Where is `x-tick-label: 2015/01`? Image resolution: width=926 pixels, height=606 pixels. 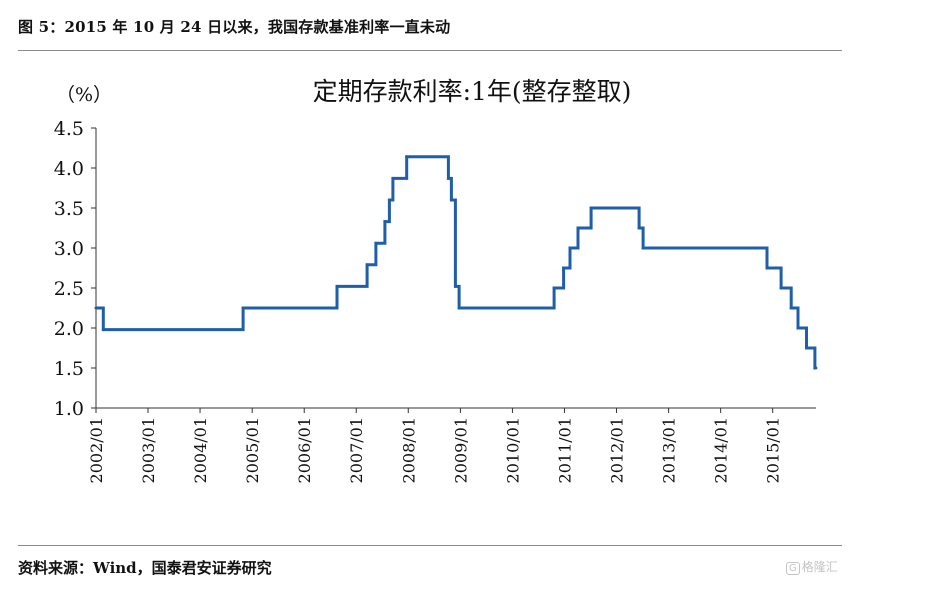 x-tick-label: 2015/01 is located at coordinates (773, 450).